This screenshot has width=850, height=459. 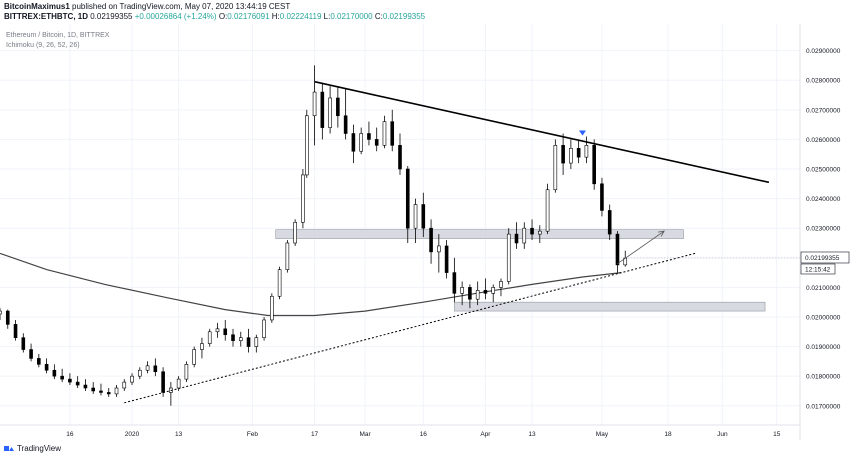 I want to click on open-value: 0.02176091, so click(x=248, y=16).